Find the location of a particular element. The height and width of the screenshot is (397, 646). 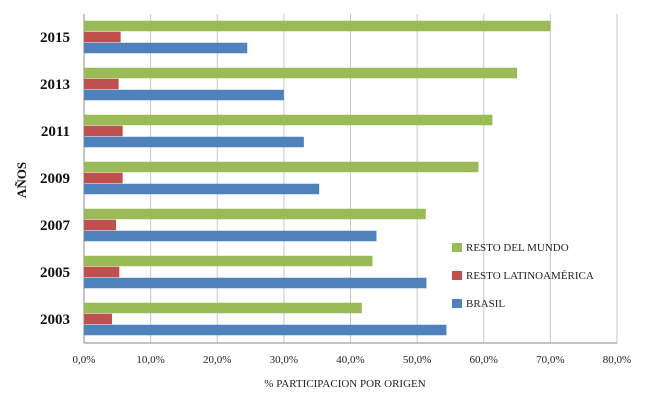

bar-2011-brasil is located at coordinates (194, 142).